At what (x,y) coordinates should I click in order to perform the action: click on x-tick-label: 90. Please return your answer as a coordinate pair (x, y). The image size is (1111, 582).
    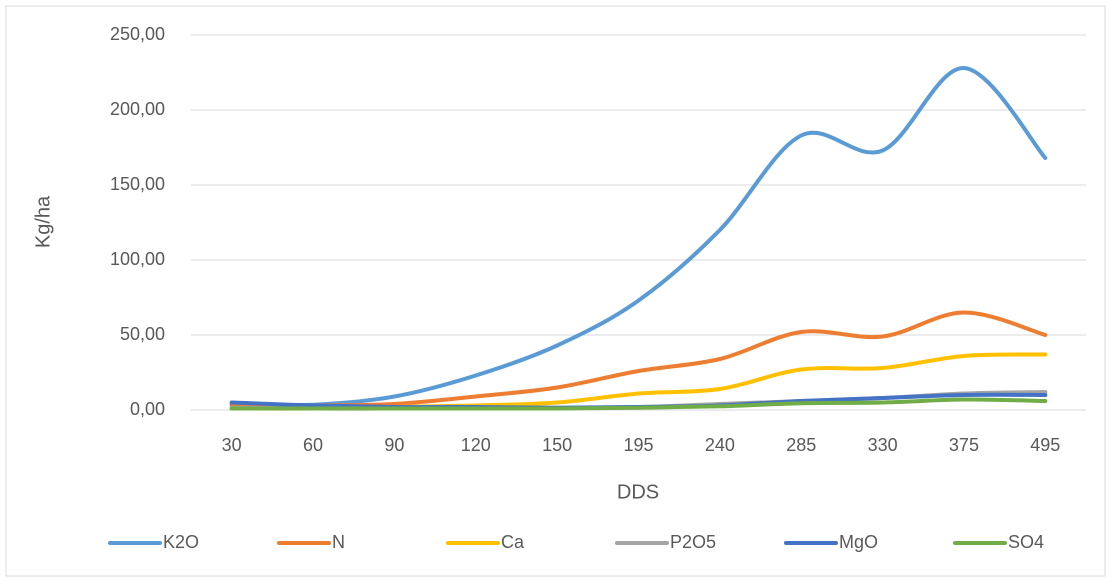
    Looking at the image, I should click on (394, 445).